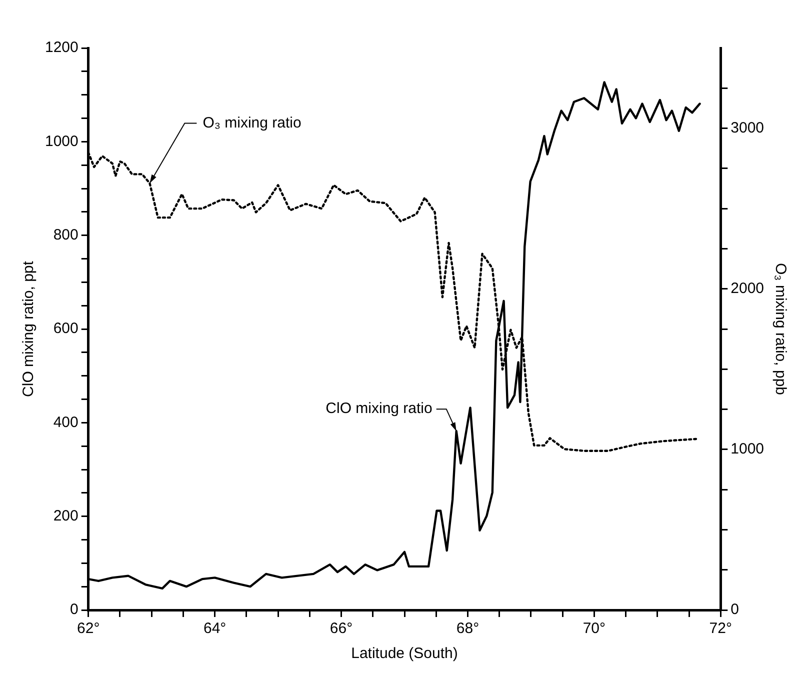  Describe the element at coordinates (780, 329) in the screenshot. I see `y2-axis-title: O₃ mixing ratio, ppb` at that location.